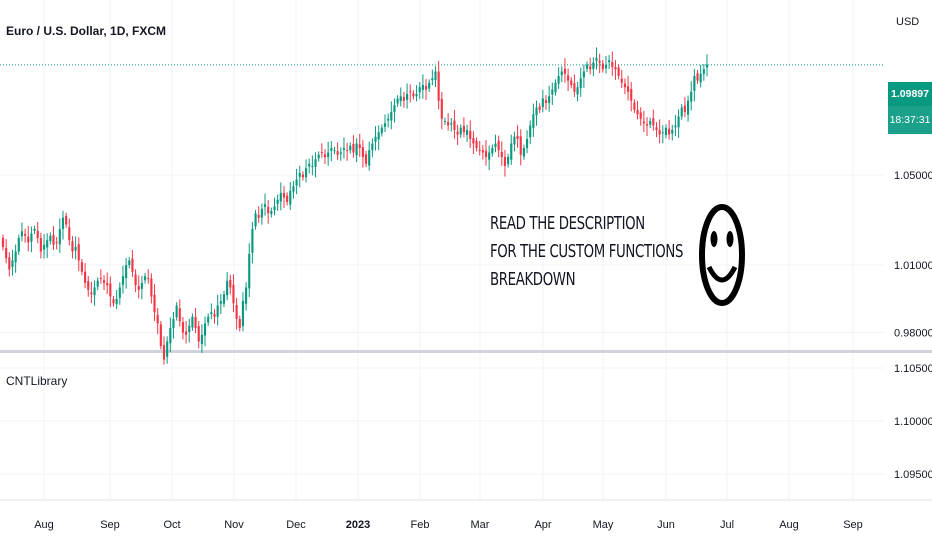 The height and width of the screenshot is (550, 932). I want to click on time-axis-label: Feb, so click(420, 525).